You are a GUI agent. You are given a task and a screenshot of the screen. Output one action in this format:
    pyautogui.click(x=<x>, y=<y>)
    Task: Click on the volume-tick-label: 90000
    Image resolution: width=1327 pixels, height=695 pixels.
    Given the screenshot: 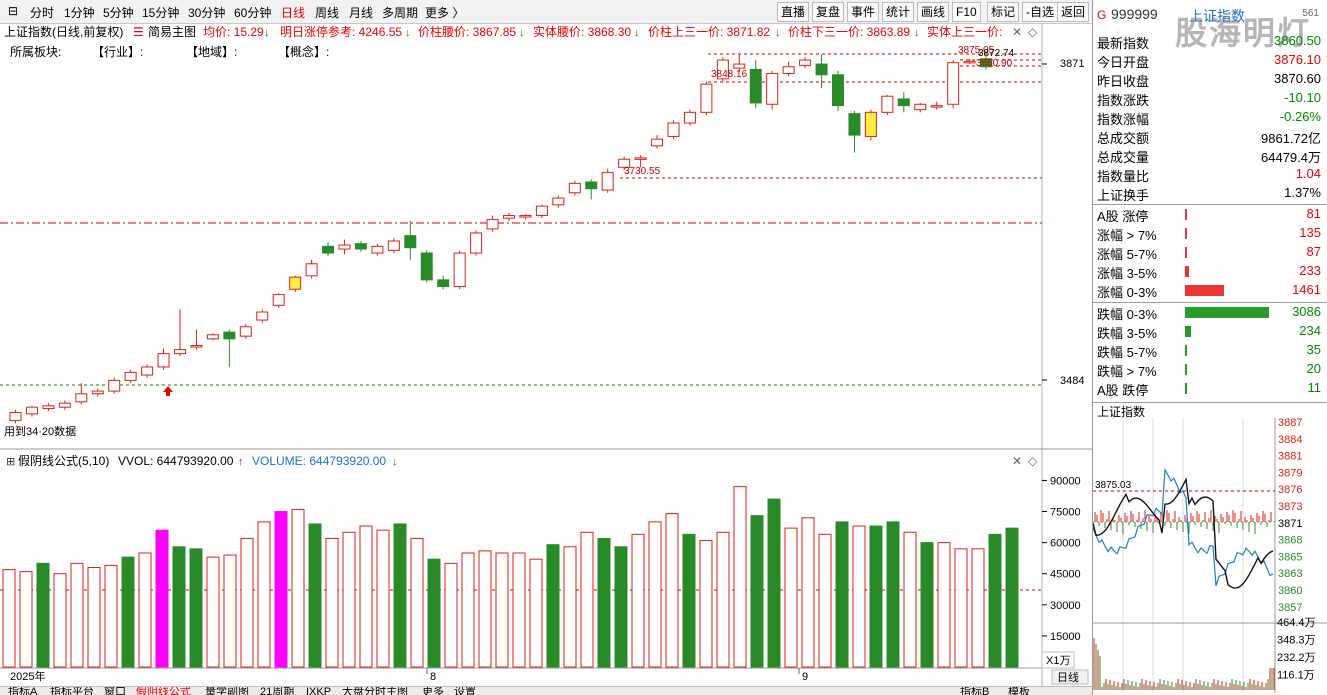 What is the action you would take?
    pyautogui.click(x=1065, y=481)
    